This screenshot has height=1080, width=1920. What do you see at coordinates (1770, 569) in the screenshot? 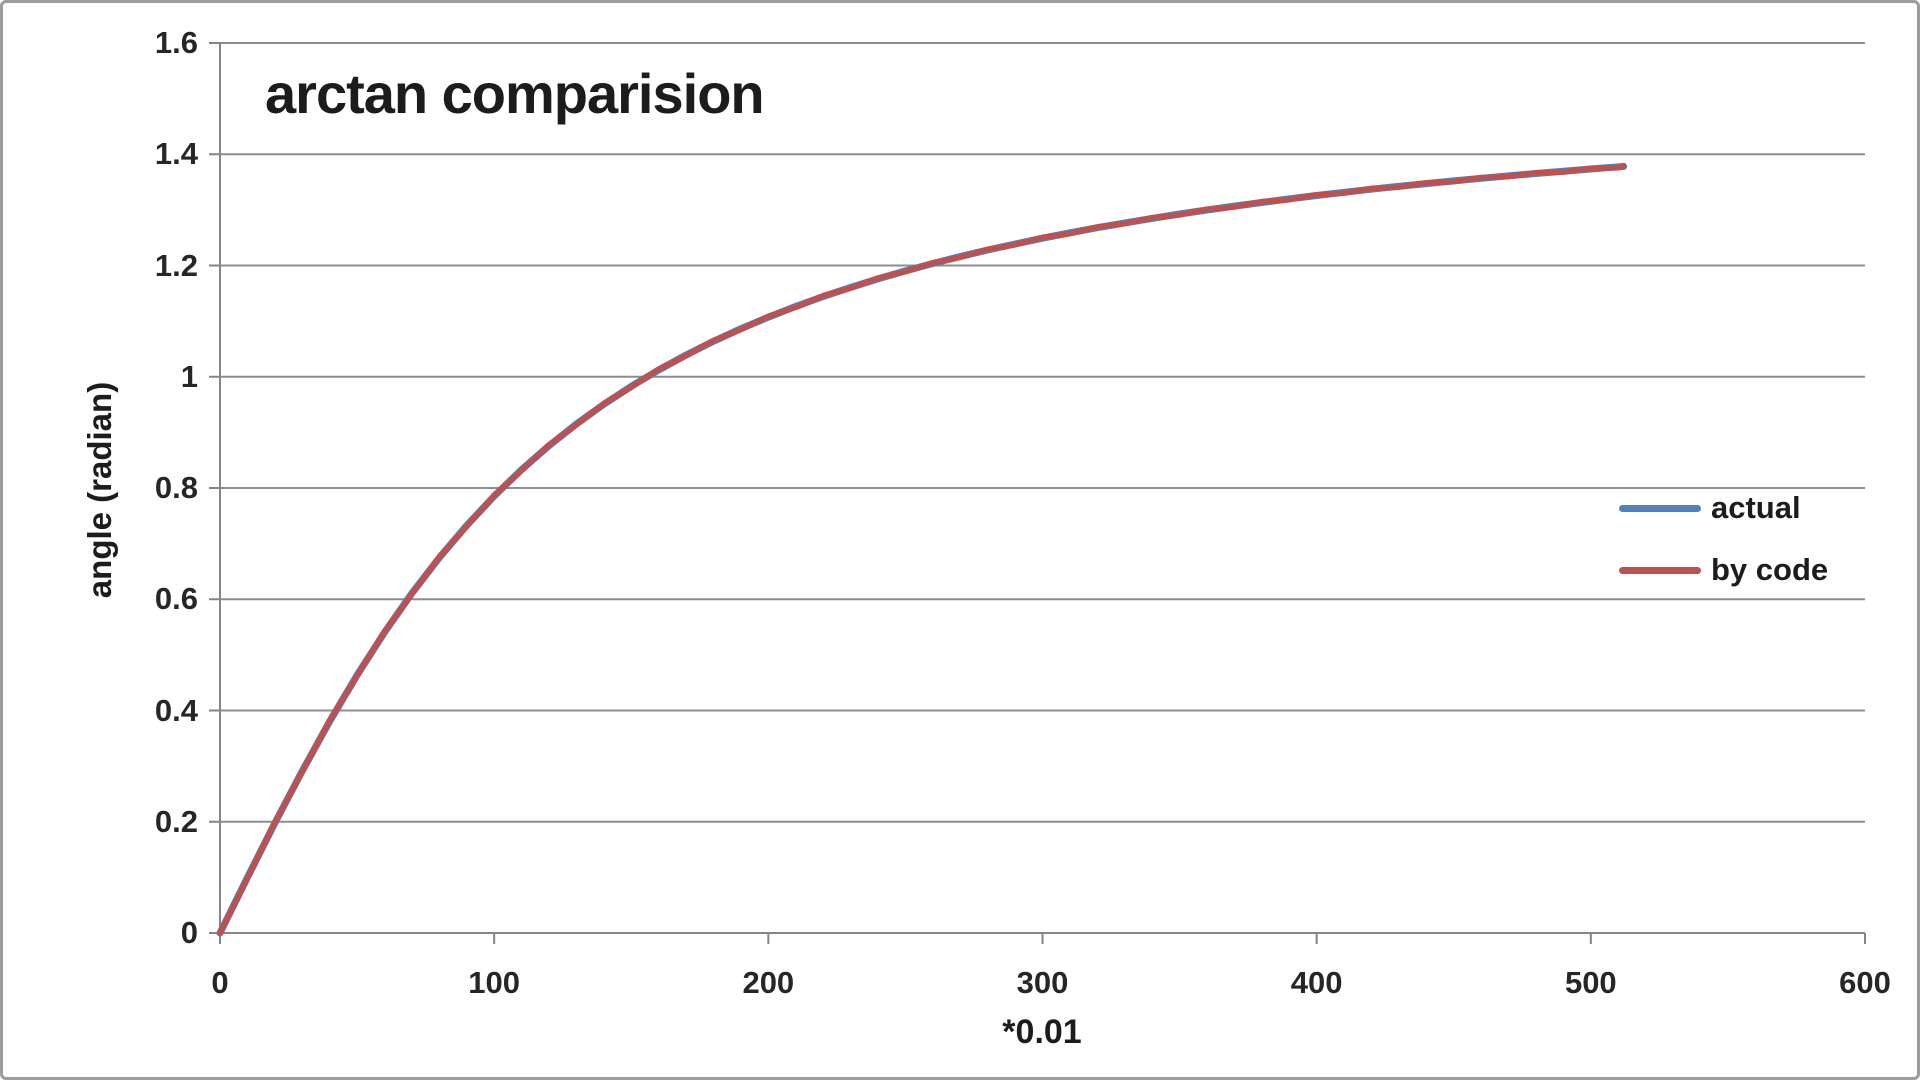
I see `legend-label-by-code: by code` at bounding box center [1770, 569].